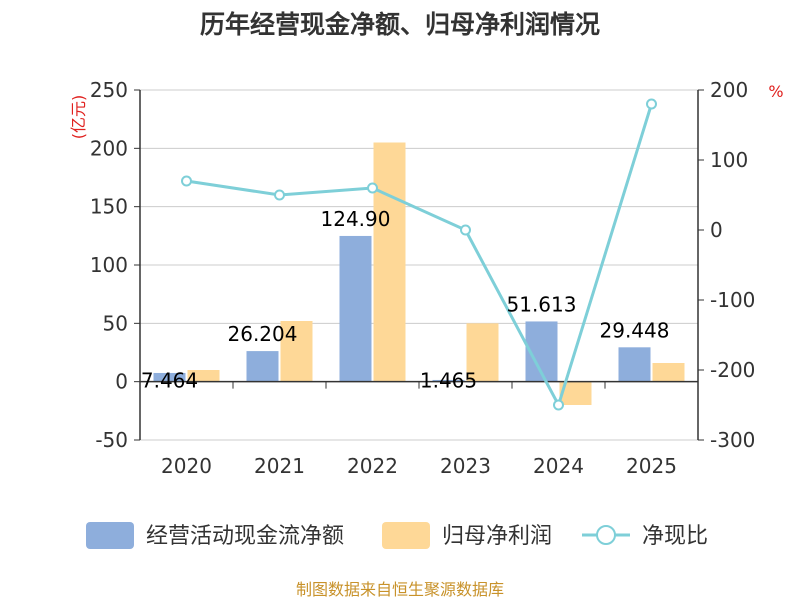 Image resolution: width=800 pixels, height=600 pixels. What do you see at coordinates (406, 535) in the screenshot?
I see `legend-swatch-profit` at bounding box center [406, 535].